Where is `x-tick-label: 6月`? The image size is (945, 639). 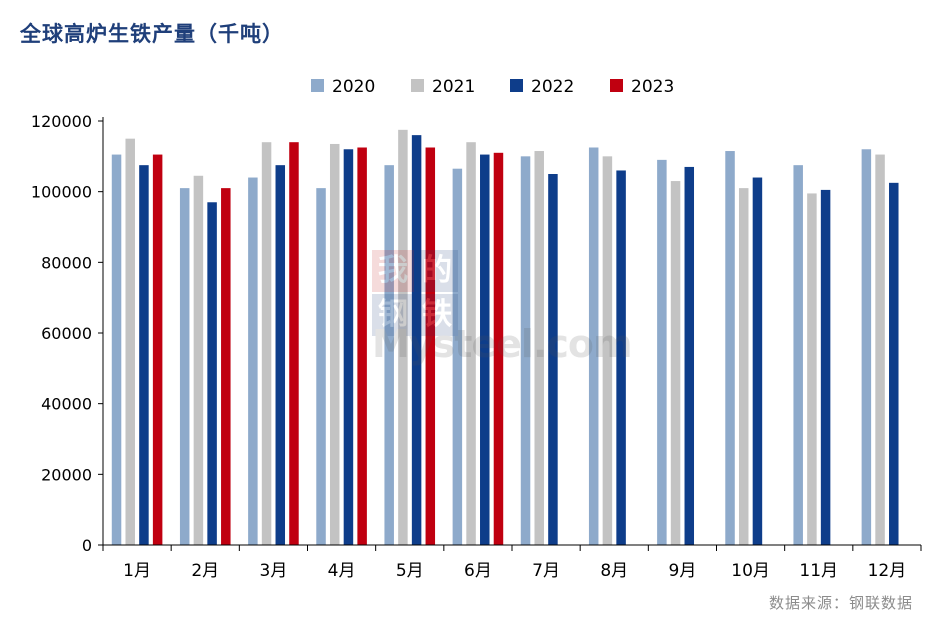 x-tick-label: 6月 is located at coordinates (478, 571).